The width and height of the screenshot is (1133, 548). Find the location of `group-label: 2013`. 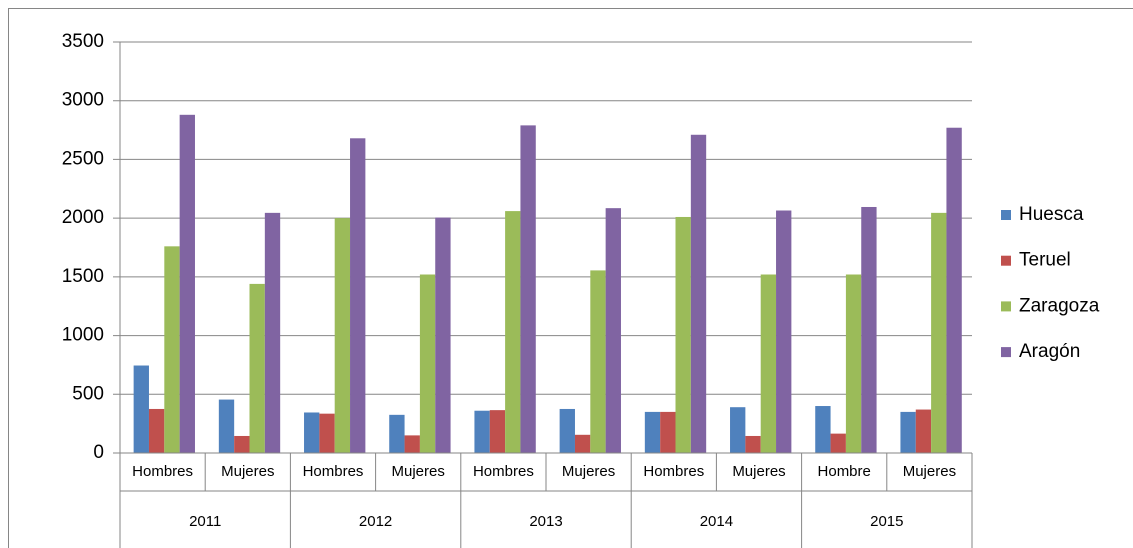

group-label: 2013 is located at coordinates (545, 521).